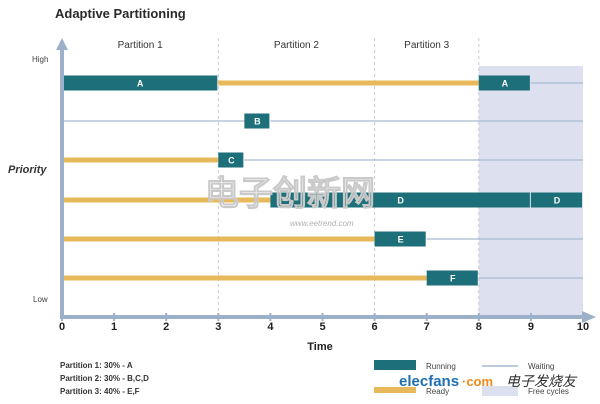 This screenshot has height=404, width=600. What do you see at coordinates (589, 317) in the screenshot?
I see `x-axis-arrow` at bounding box center [589, 317].